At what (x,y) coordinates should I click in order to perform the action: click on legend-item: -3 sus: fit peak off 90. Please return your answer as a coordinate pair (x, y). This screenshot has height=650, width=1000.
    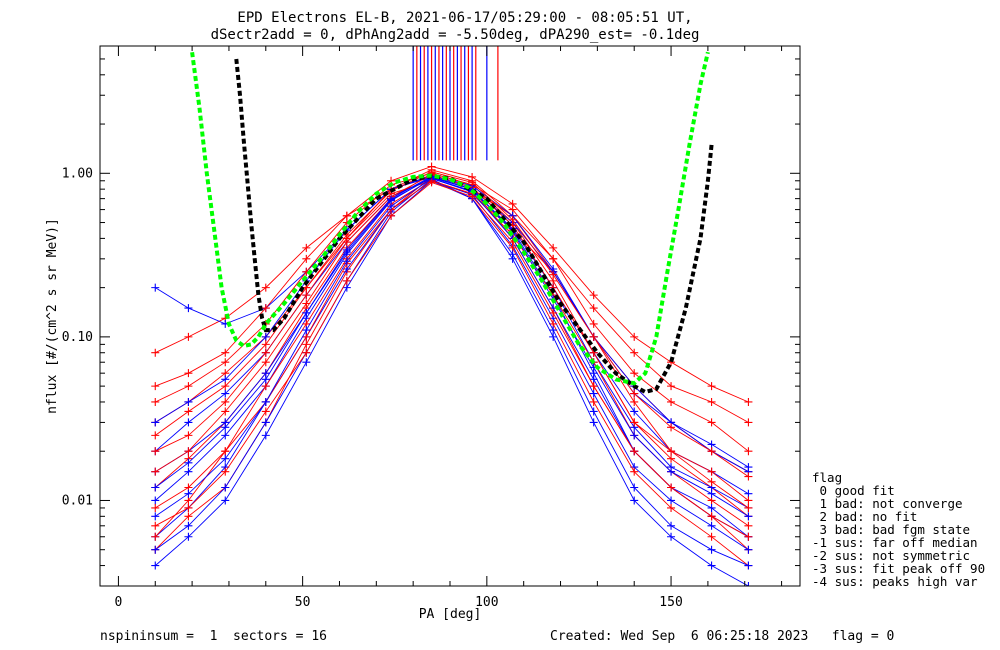
    Looking at the image, I should click on (898, 568).